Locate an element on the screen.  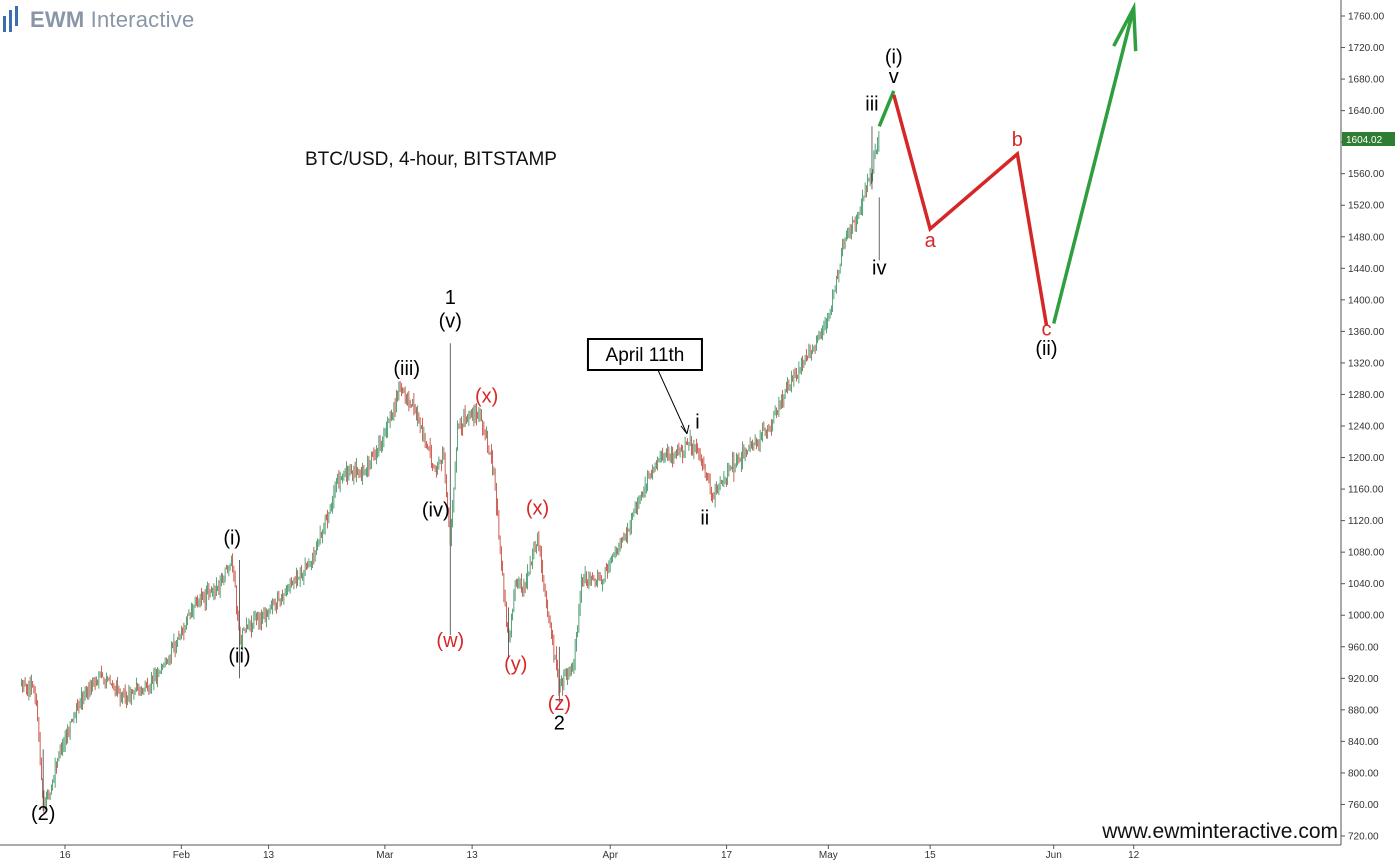
projection-corrective-path is located at coordinates (970, 210).